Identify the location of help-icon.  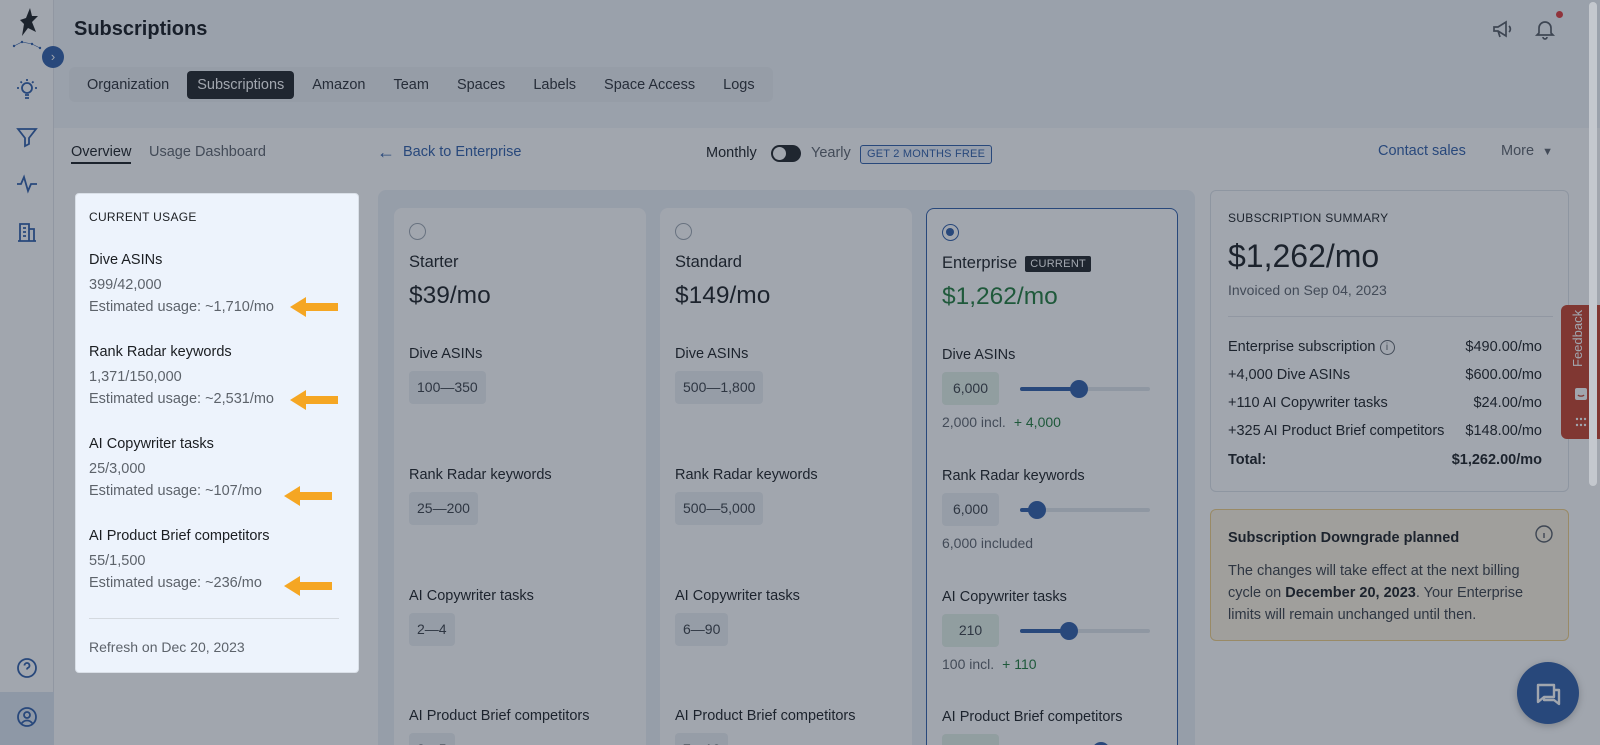
(27, 668).